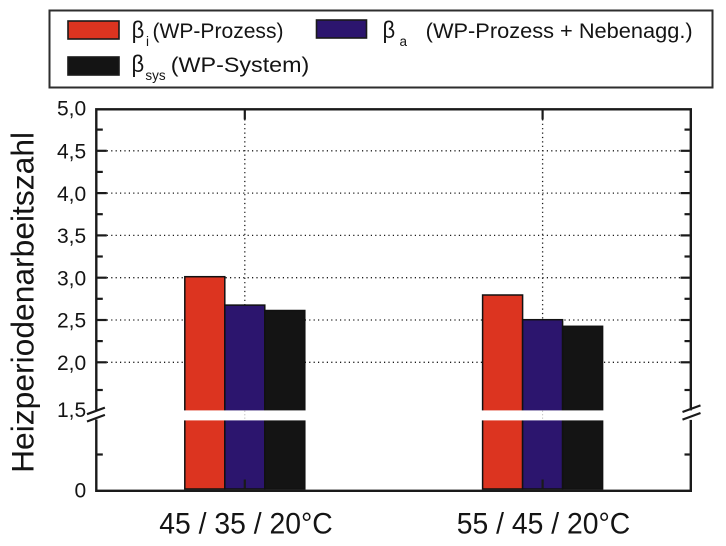 The width and height of the screenshot is (726, 546). What do you see at coordinates (71, 194) in the screenshot?
I see `svg-text: 4,0` at bounding box center [71, 194].